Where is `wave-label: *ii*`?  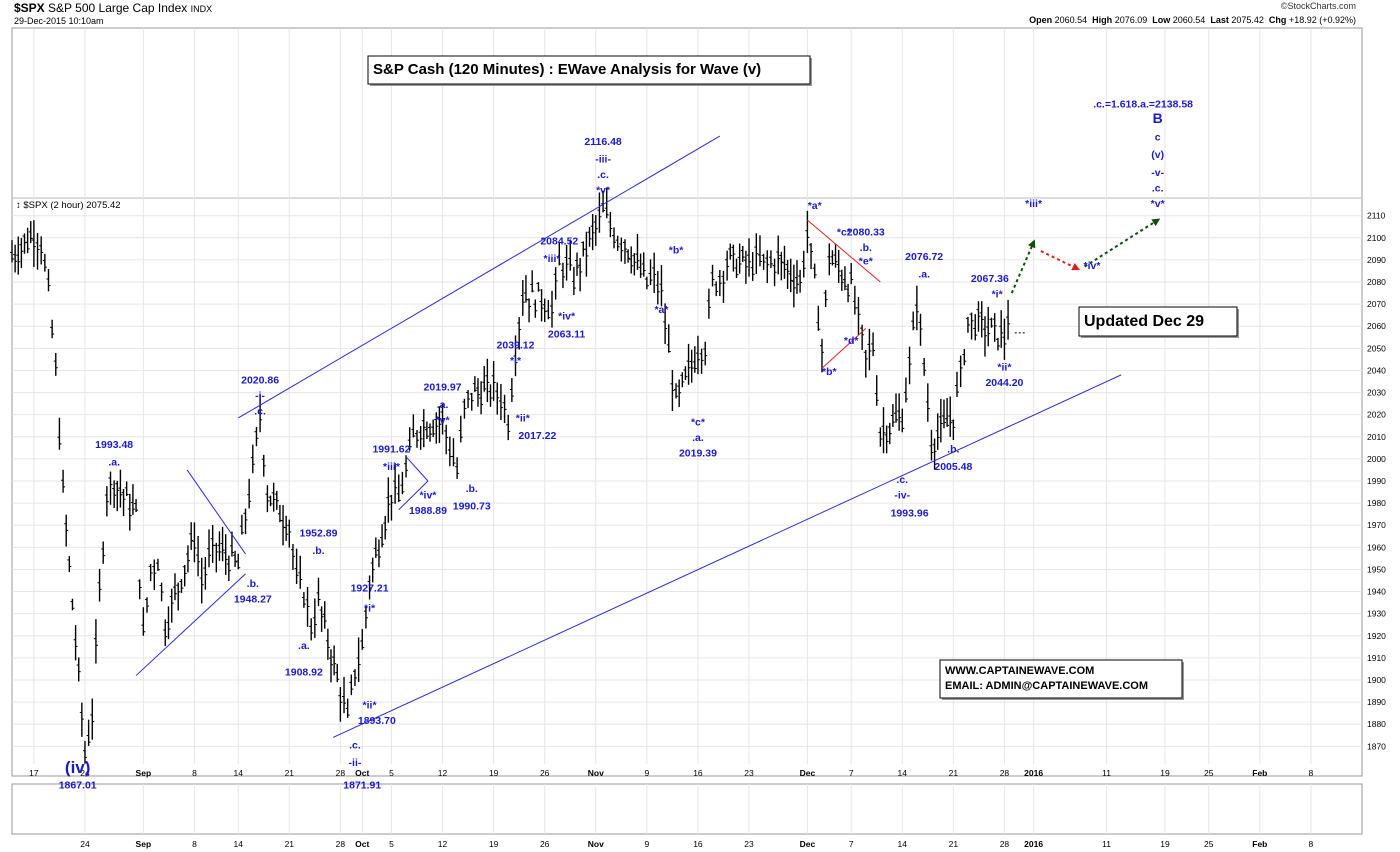 wave-label: *ii* is located at coordinates (1004, 367).